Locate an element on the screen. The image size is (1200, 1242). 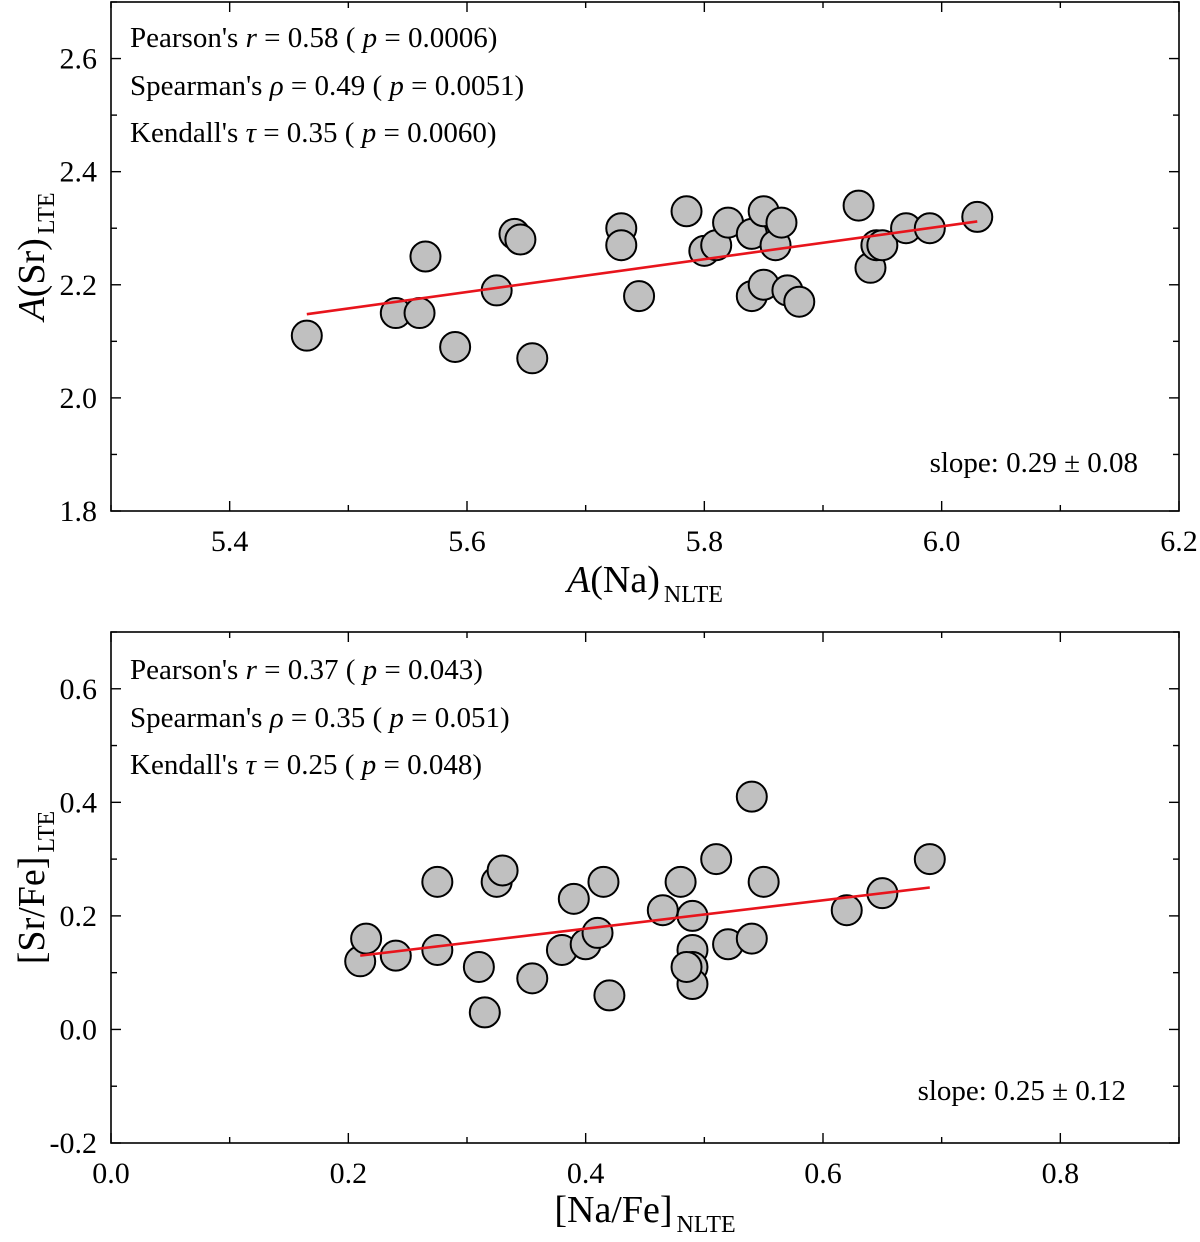
stat-value: = 0.37 ( is located at coordinates (310, 670).